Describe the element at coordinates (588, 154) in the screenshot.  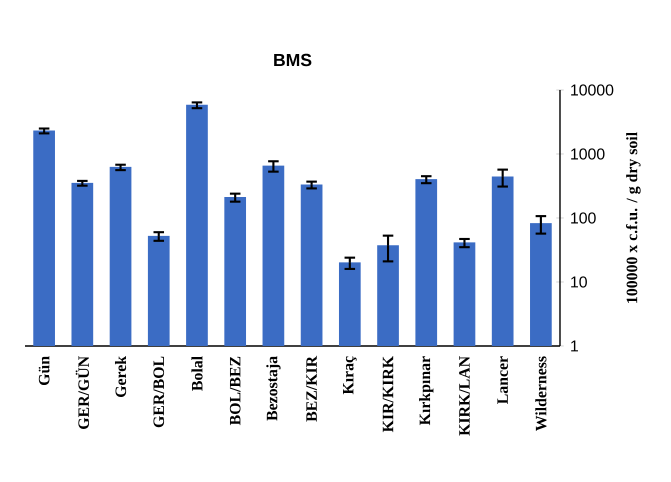
I see `y-tick-label: 1000` at that location.